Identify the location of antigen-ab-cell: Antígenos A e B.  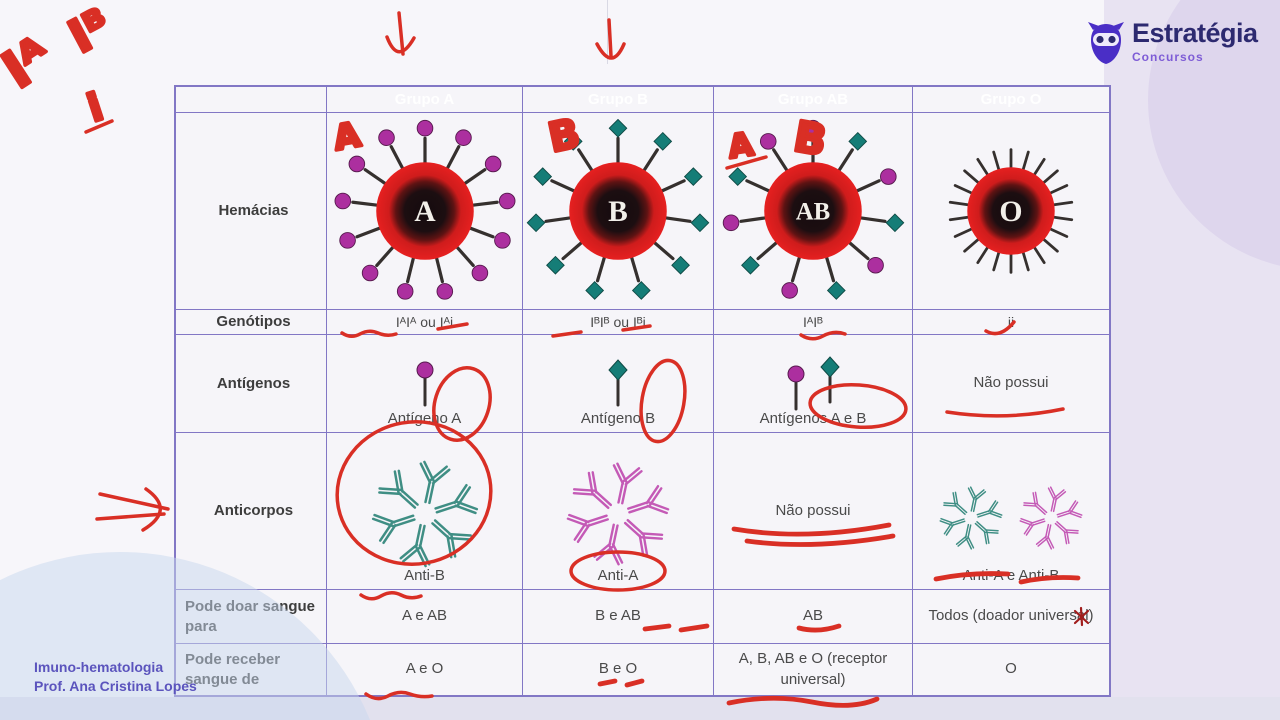
(813, 383).